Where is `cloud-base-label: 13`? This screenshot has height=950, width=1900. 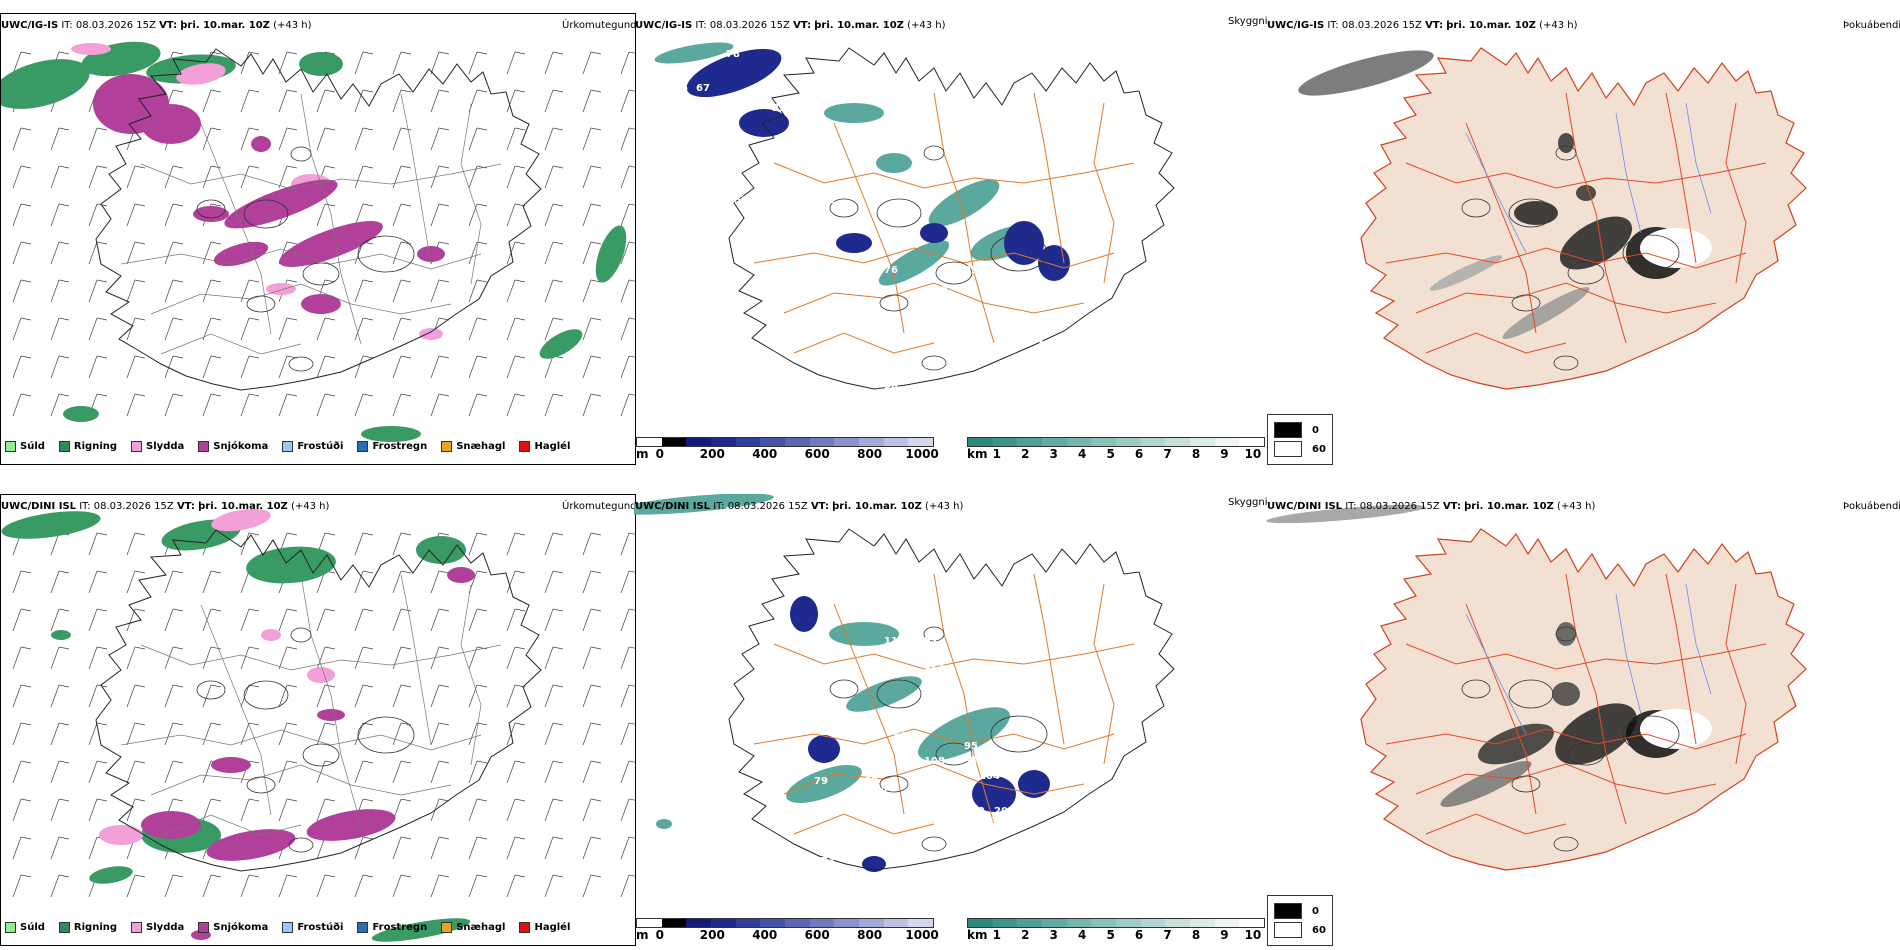
cloud-base-label: 13 is located at coordinates (991, 821).